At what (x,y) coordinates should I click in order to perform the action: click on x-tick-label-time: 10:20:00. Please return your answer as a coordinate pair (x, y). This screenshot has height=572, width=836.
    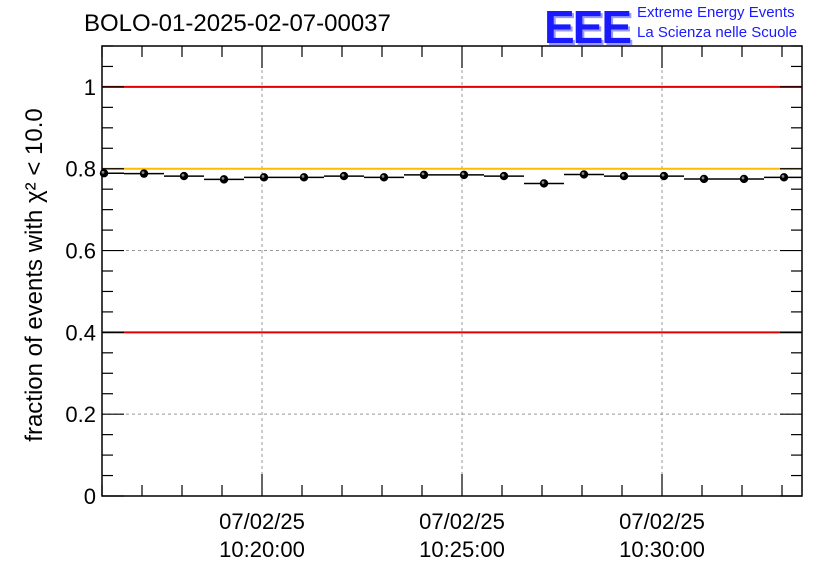
    Looking at the image, I should click on (262, 549).